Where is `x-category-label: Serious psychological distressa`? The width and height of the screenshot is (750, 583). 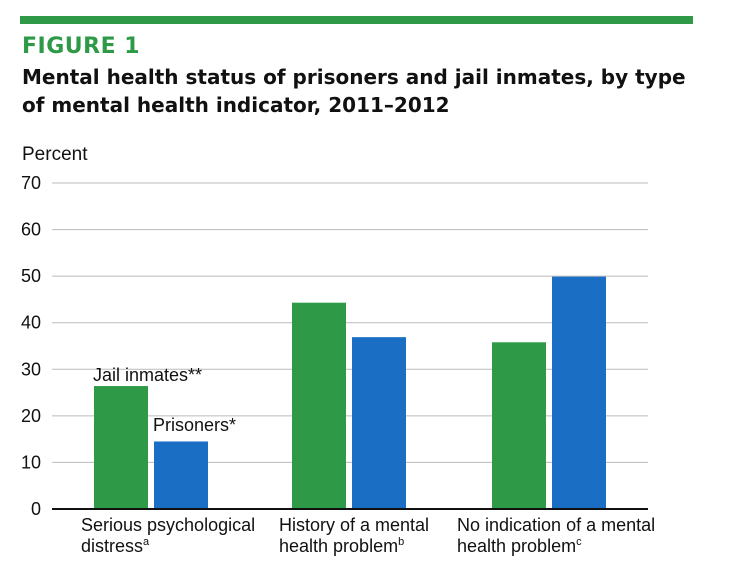
x-category-label: Serious psychological distressa is located at coordinates (168, 535).